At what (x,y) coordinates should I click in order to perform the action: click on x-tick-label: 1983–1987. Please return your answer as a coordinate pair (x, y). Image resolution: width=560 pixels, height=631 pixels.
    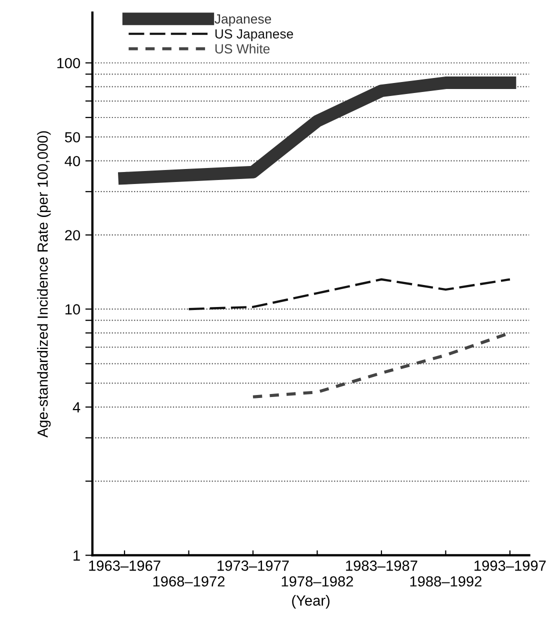
    Looking at the image, I should click on (382, 565).